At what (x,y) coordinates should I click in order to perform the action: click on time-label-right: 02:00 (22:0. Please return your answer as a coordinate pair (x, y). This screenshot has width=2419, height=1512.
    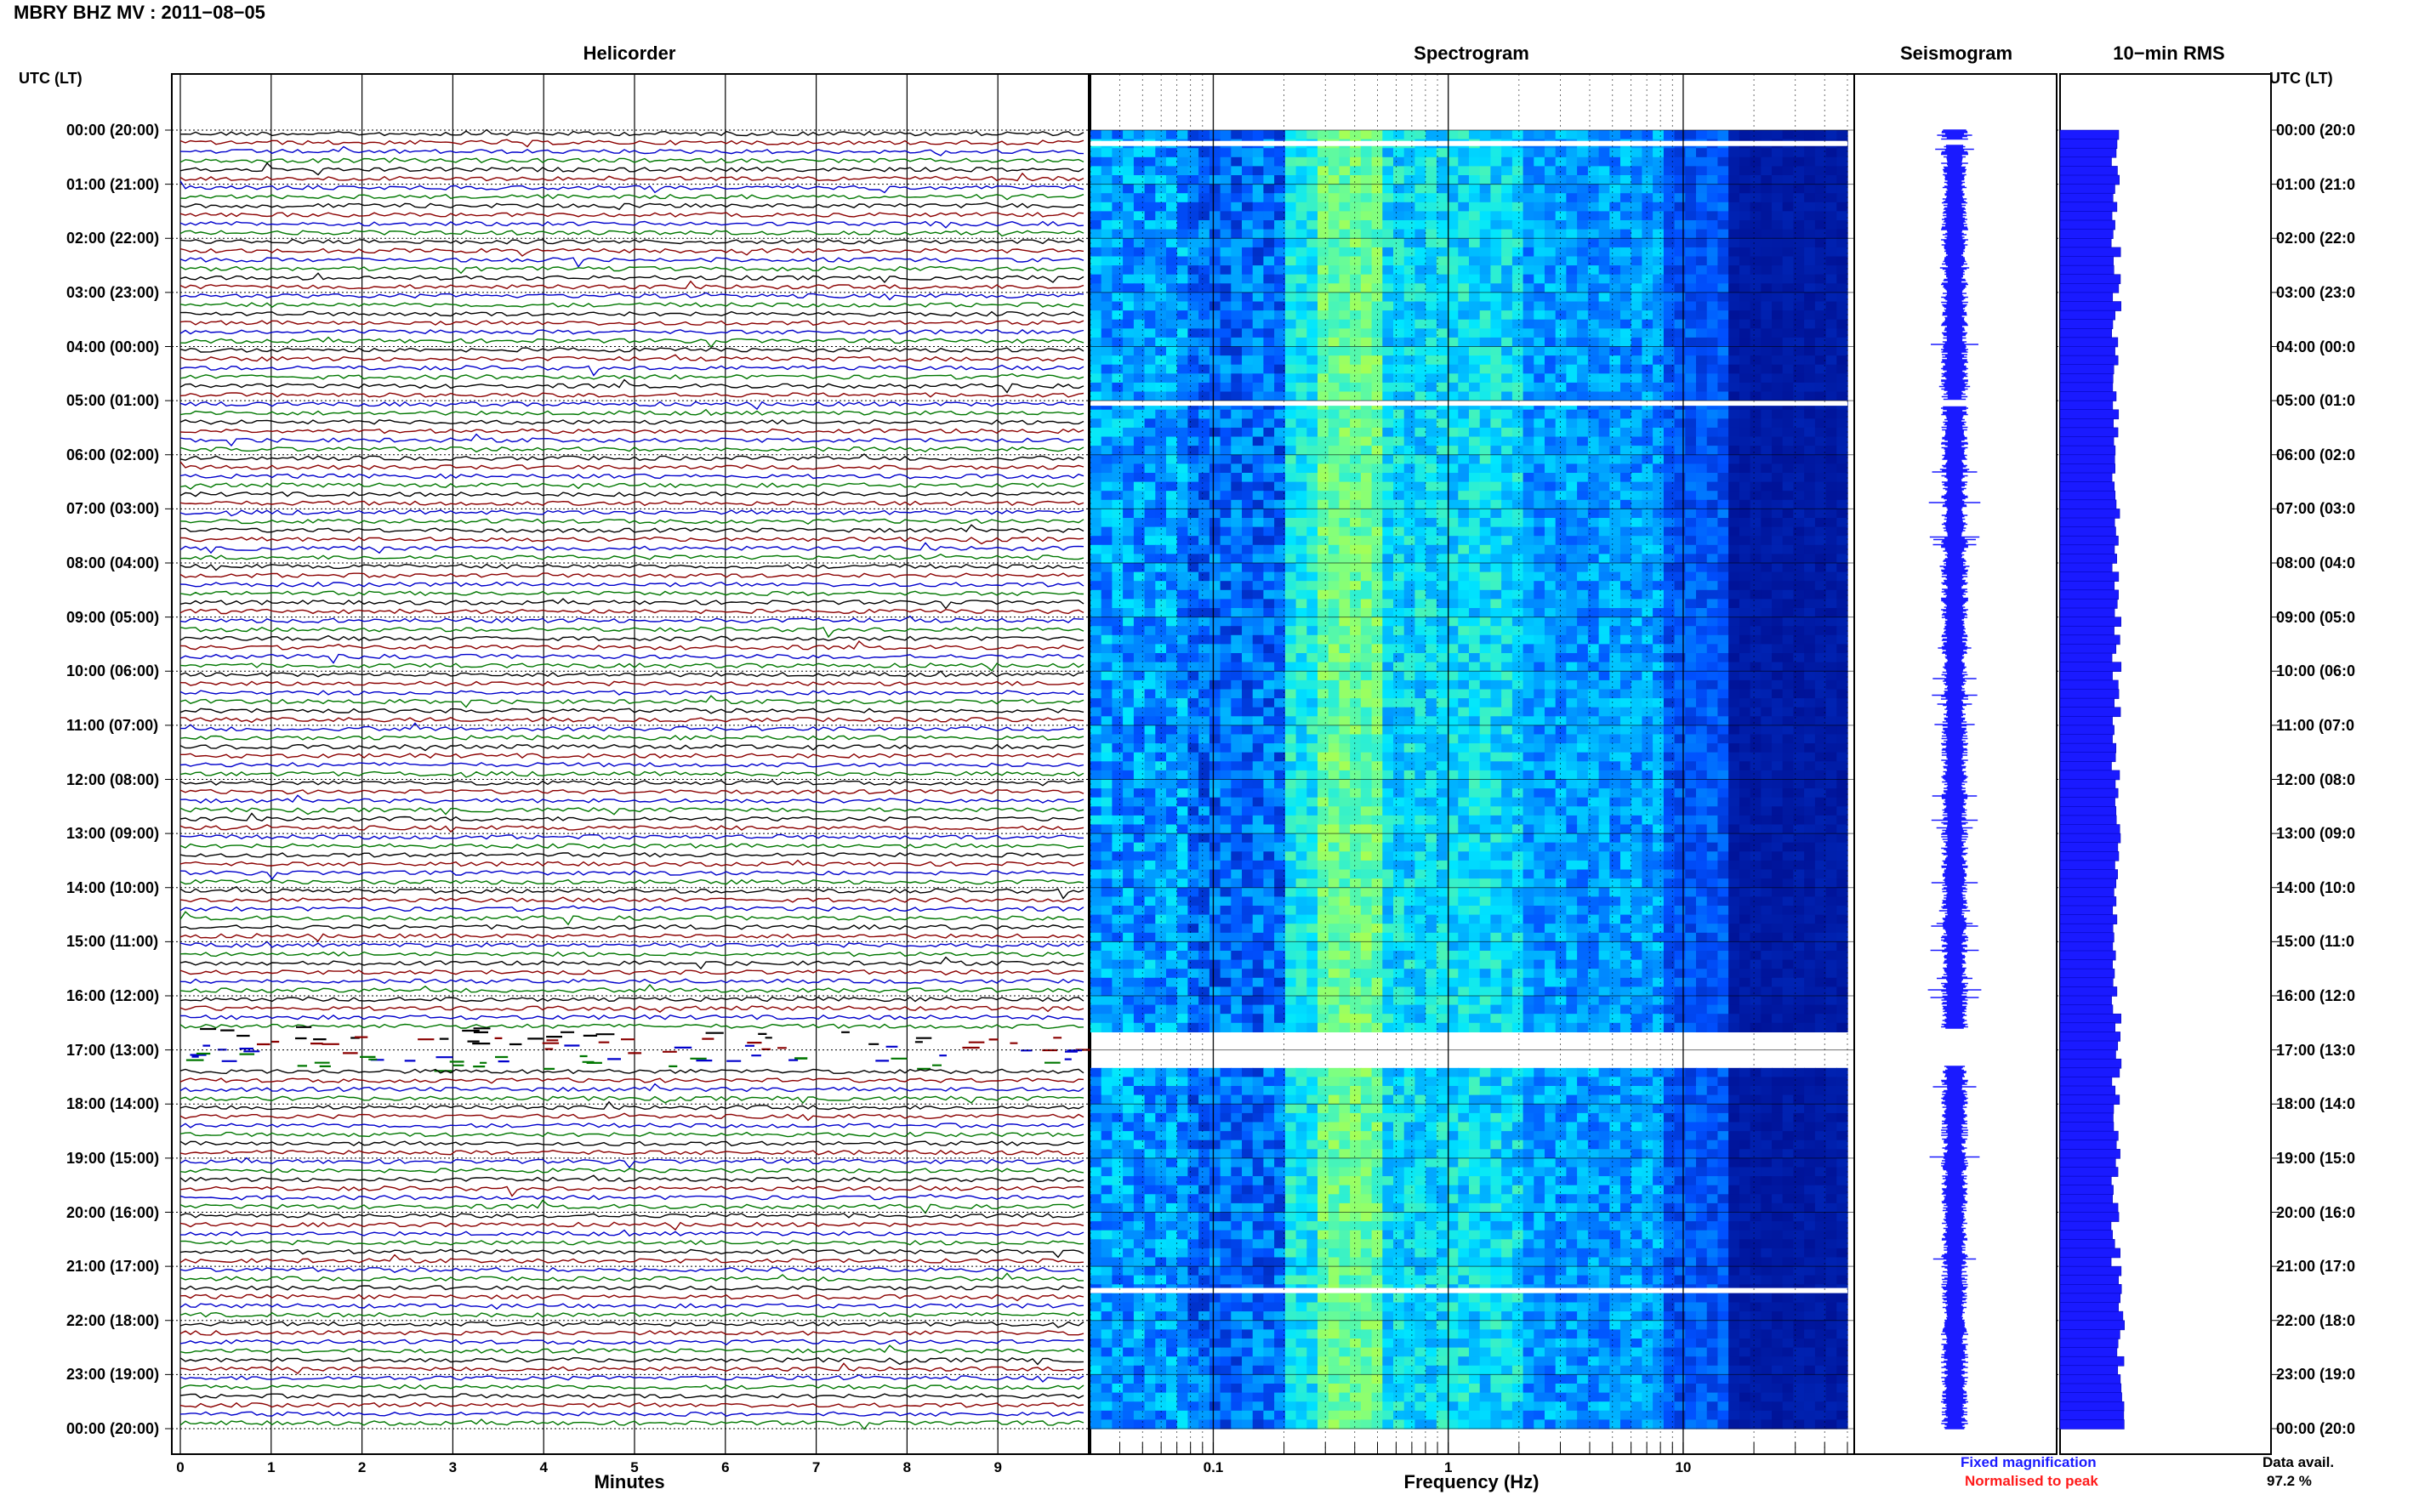
    Looking at the image, I should click on (2316, 238).